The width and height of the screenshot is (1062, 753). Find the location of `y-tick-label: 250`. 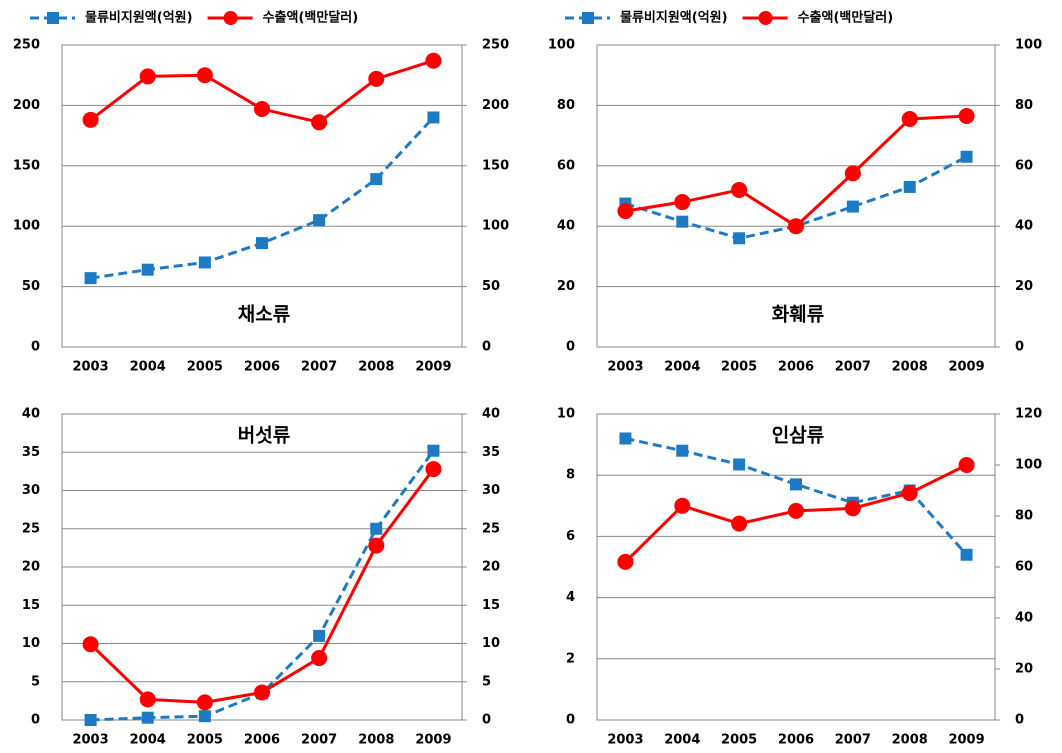

y-tick-label: 250 is located at coordinates (26, 45).